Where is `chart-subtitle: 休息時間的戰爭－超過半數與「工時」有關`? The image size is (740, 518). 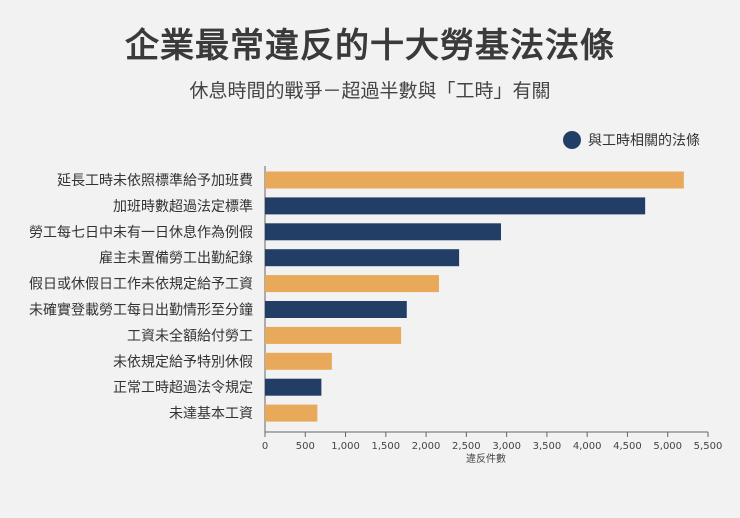 chart-subtitle: 休息時間的戰爭－超過半數與「工時」有關 is located at coordinates (370, 91).